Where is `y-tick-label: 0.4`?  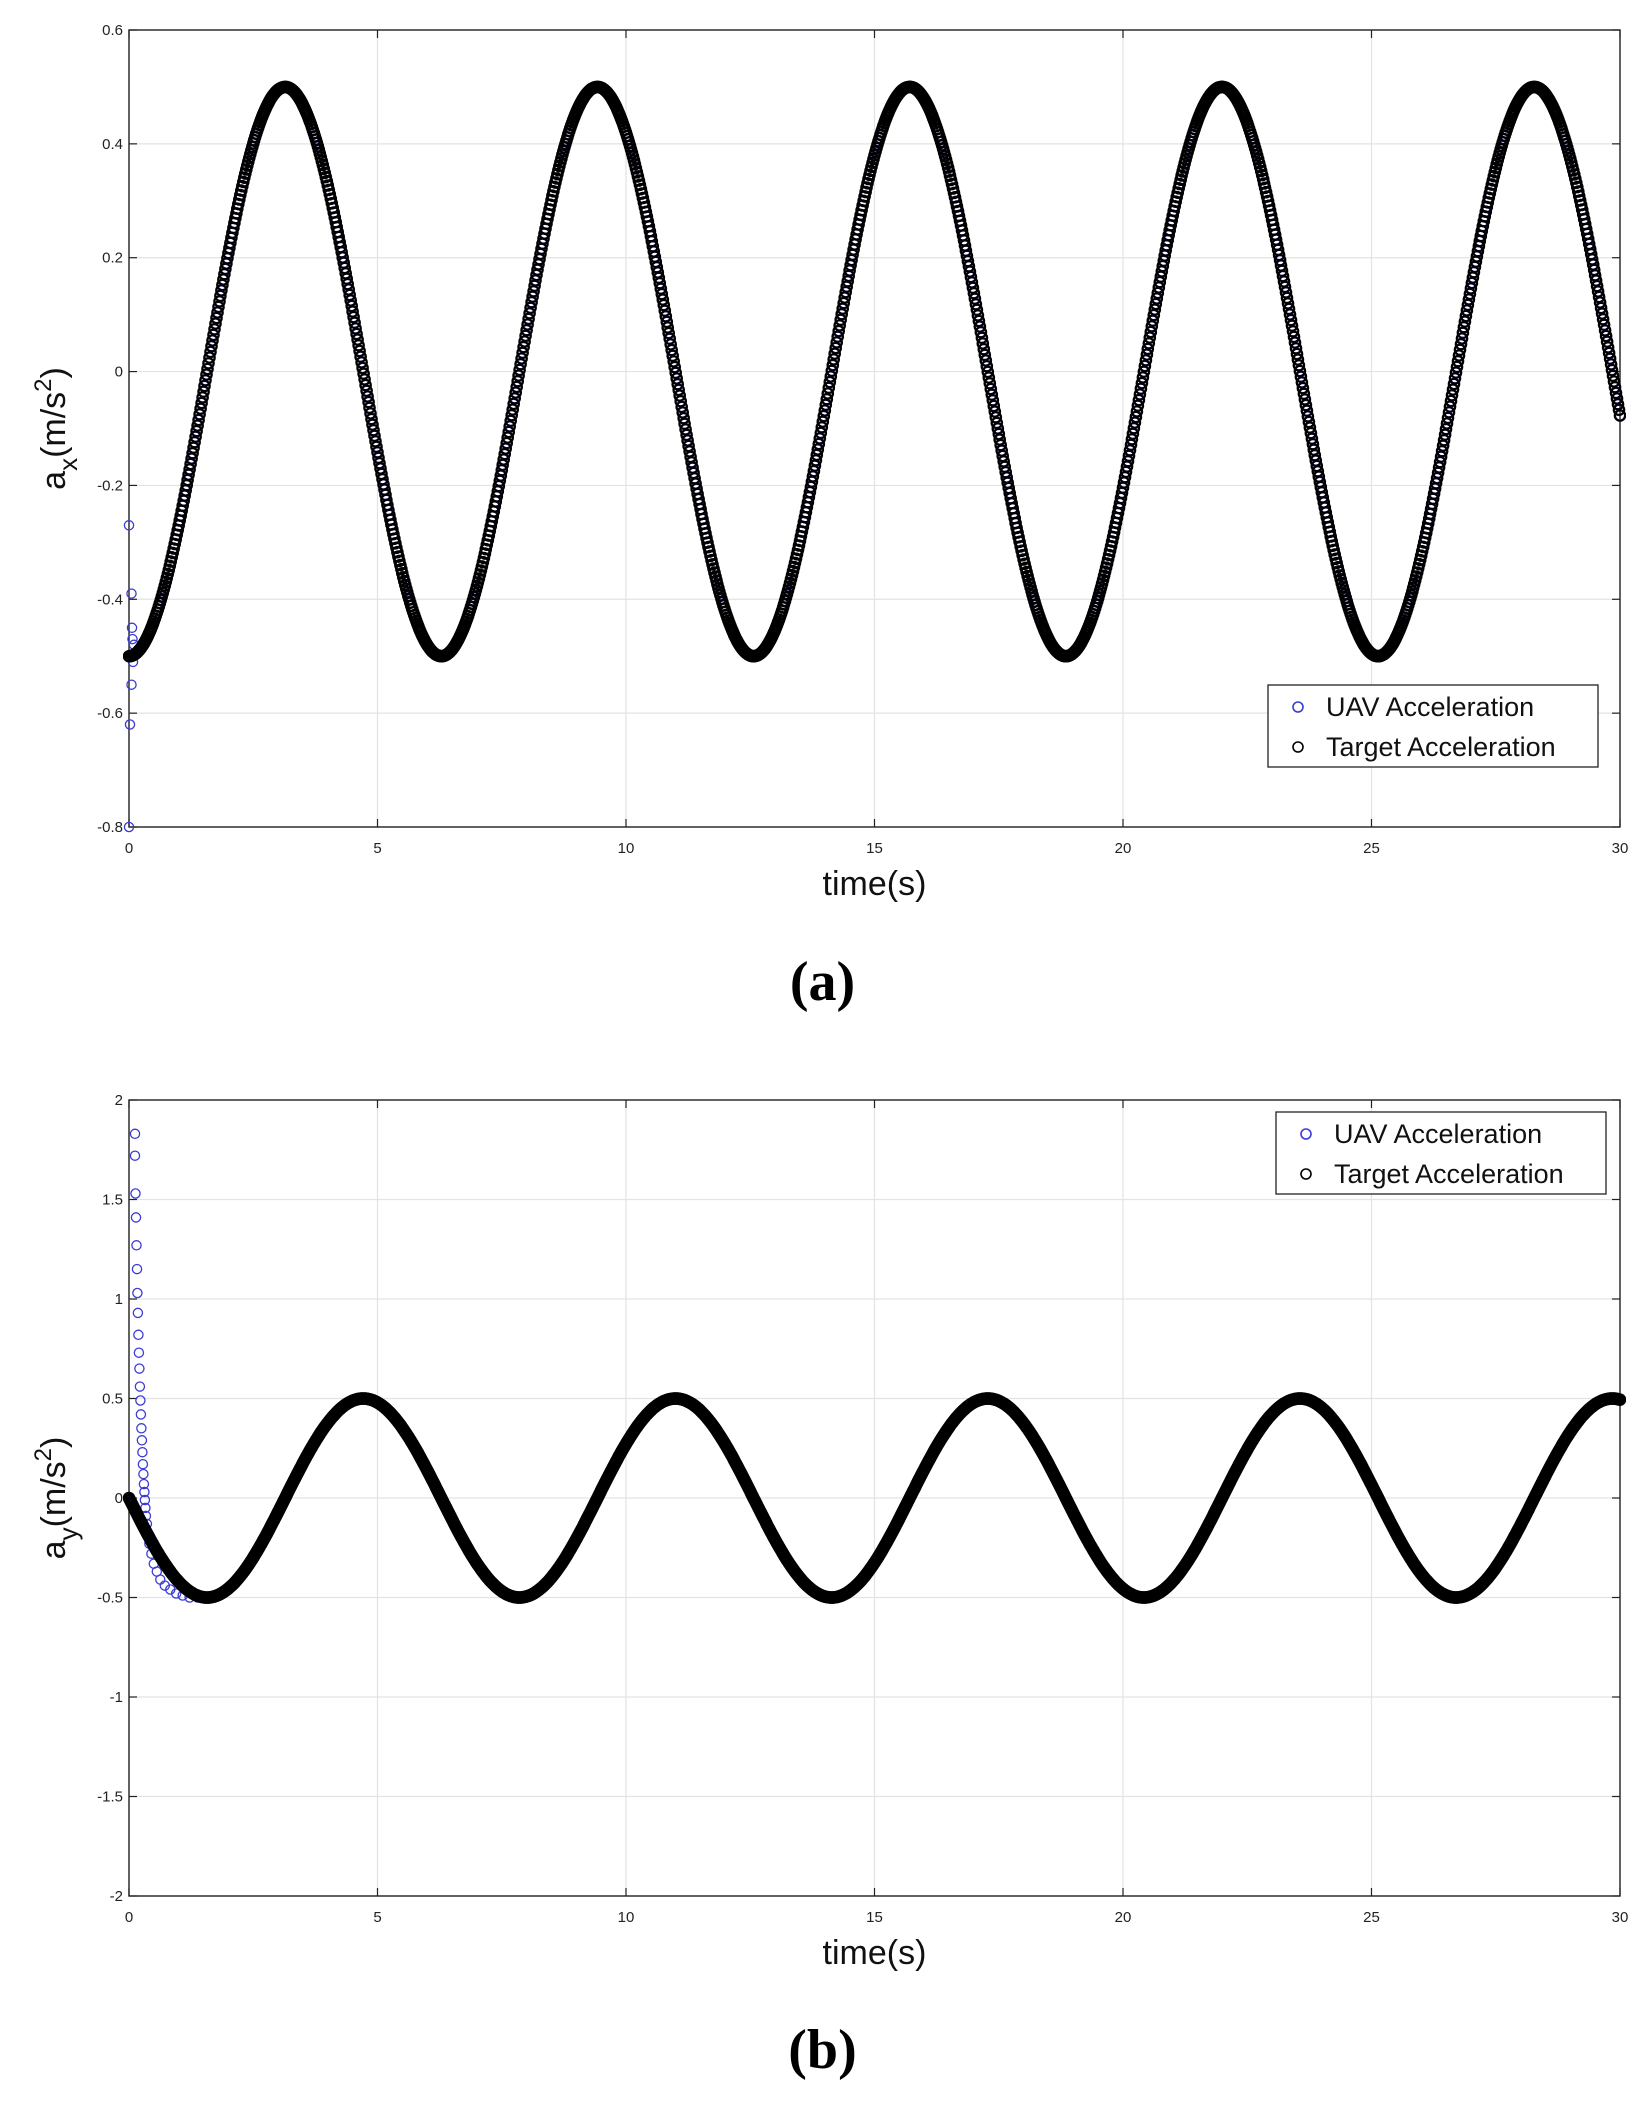 y-tick-label: 0.4 is located at coordinates (112, 144).